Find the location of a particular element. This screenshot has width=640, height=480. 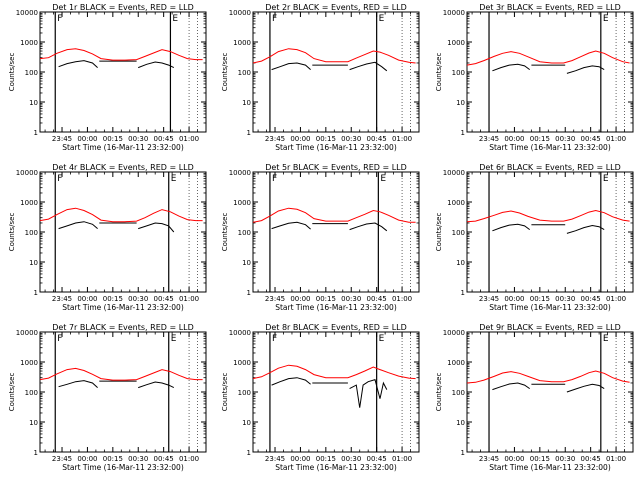

panel-title: Det 8r BLACK = Events, RED = LLD is located at coordinates (336, 327).